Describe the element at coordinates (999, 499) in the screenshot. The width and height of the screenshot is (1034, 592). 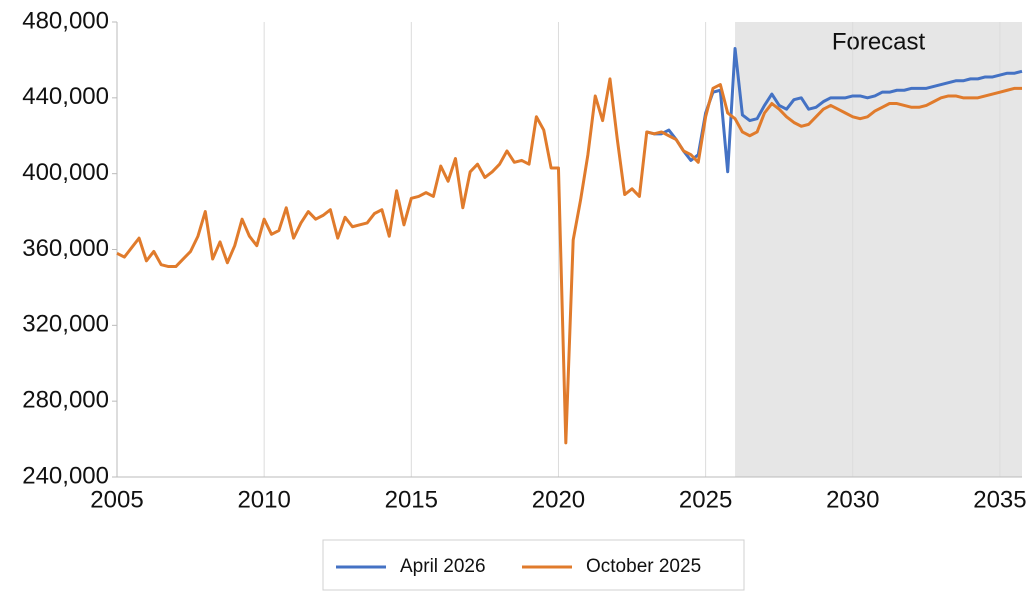
I see `x-tick-label: 2035` at that location.